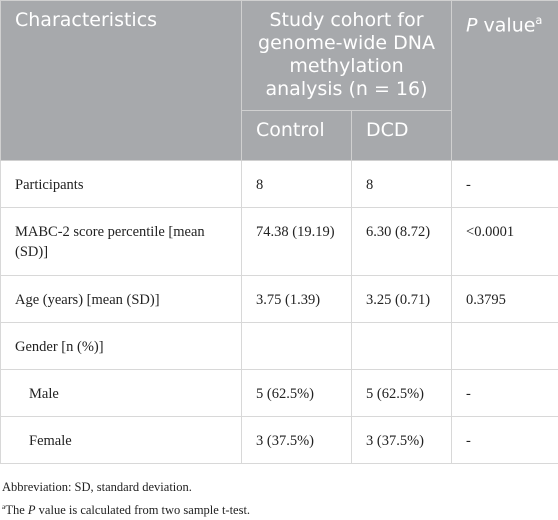  I want to click on table-cell: 74.38 (19.19), so click(297, 242).